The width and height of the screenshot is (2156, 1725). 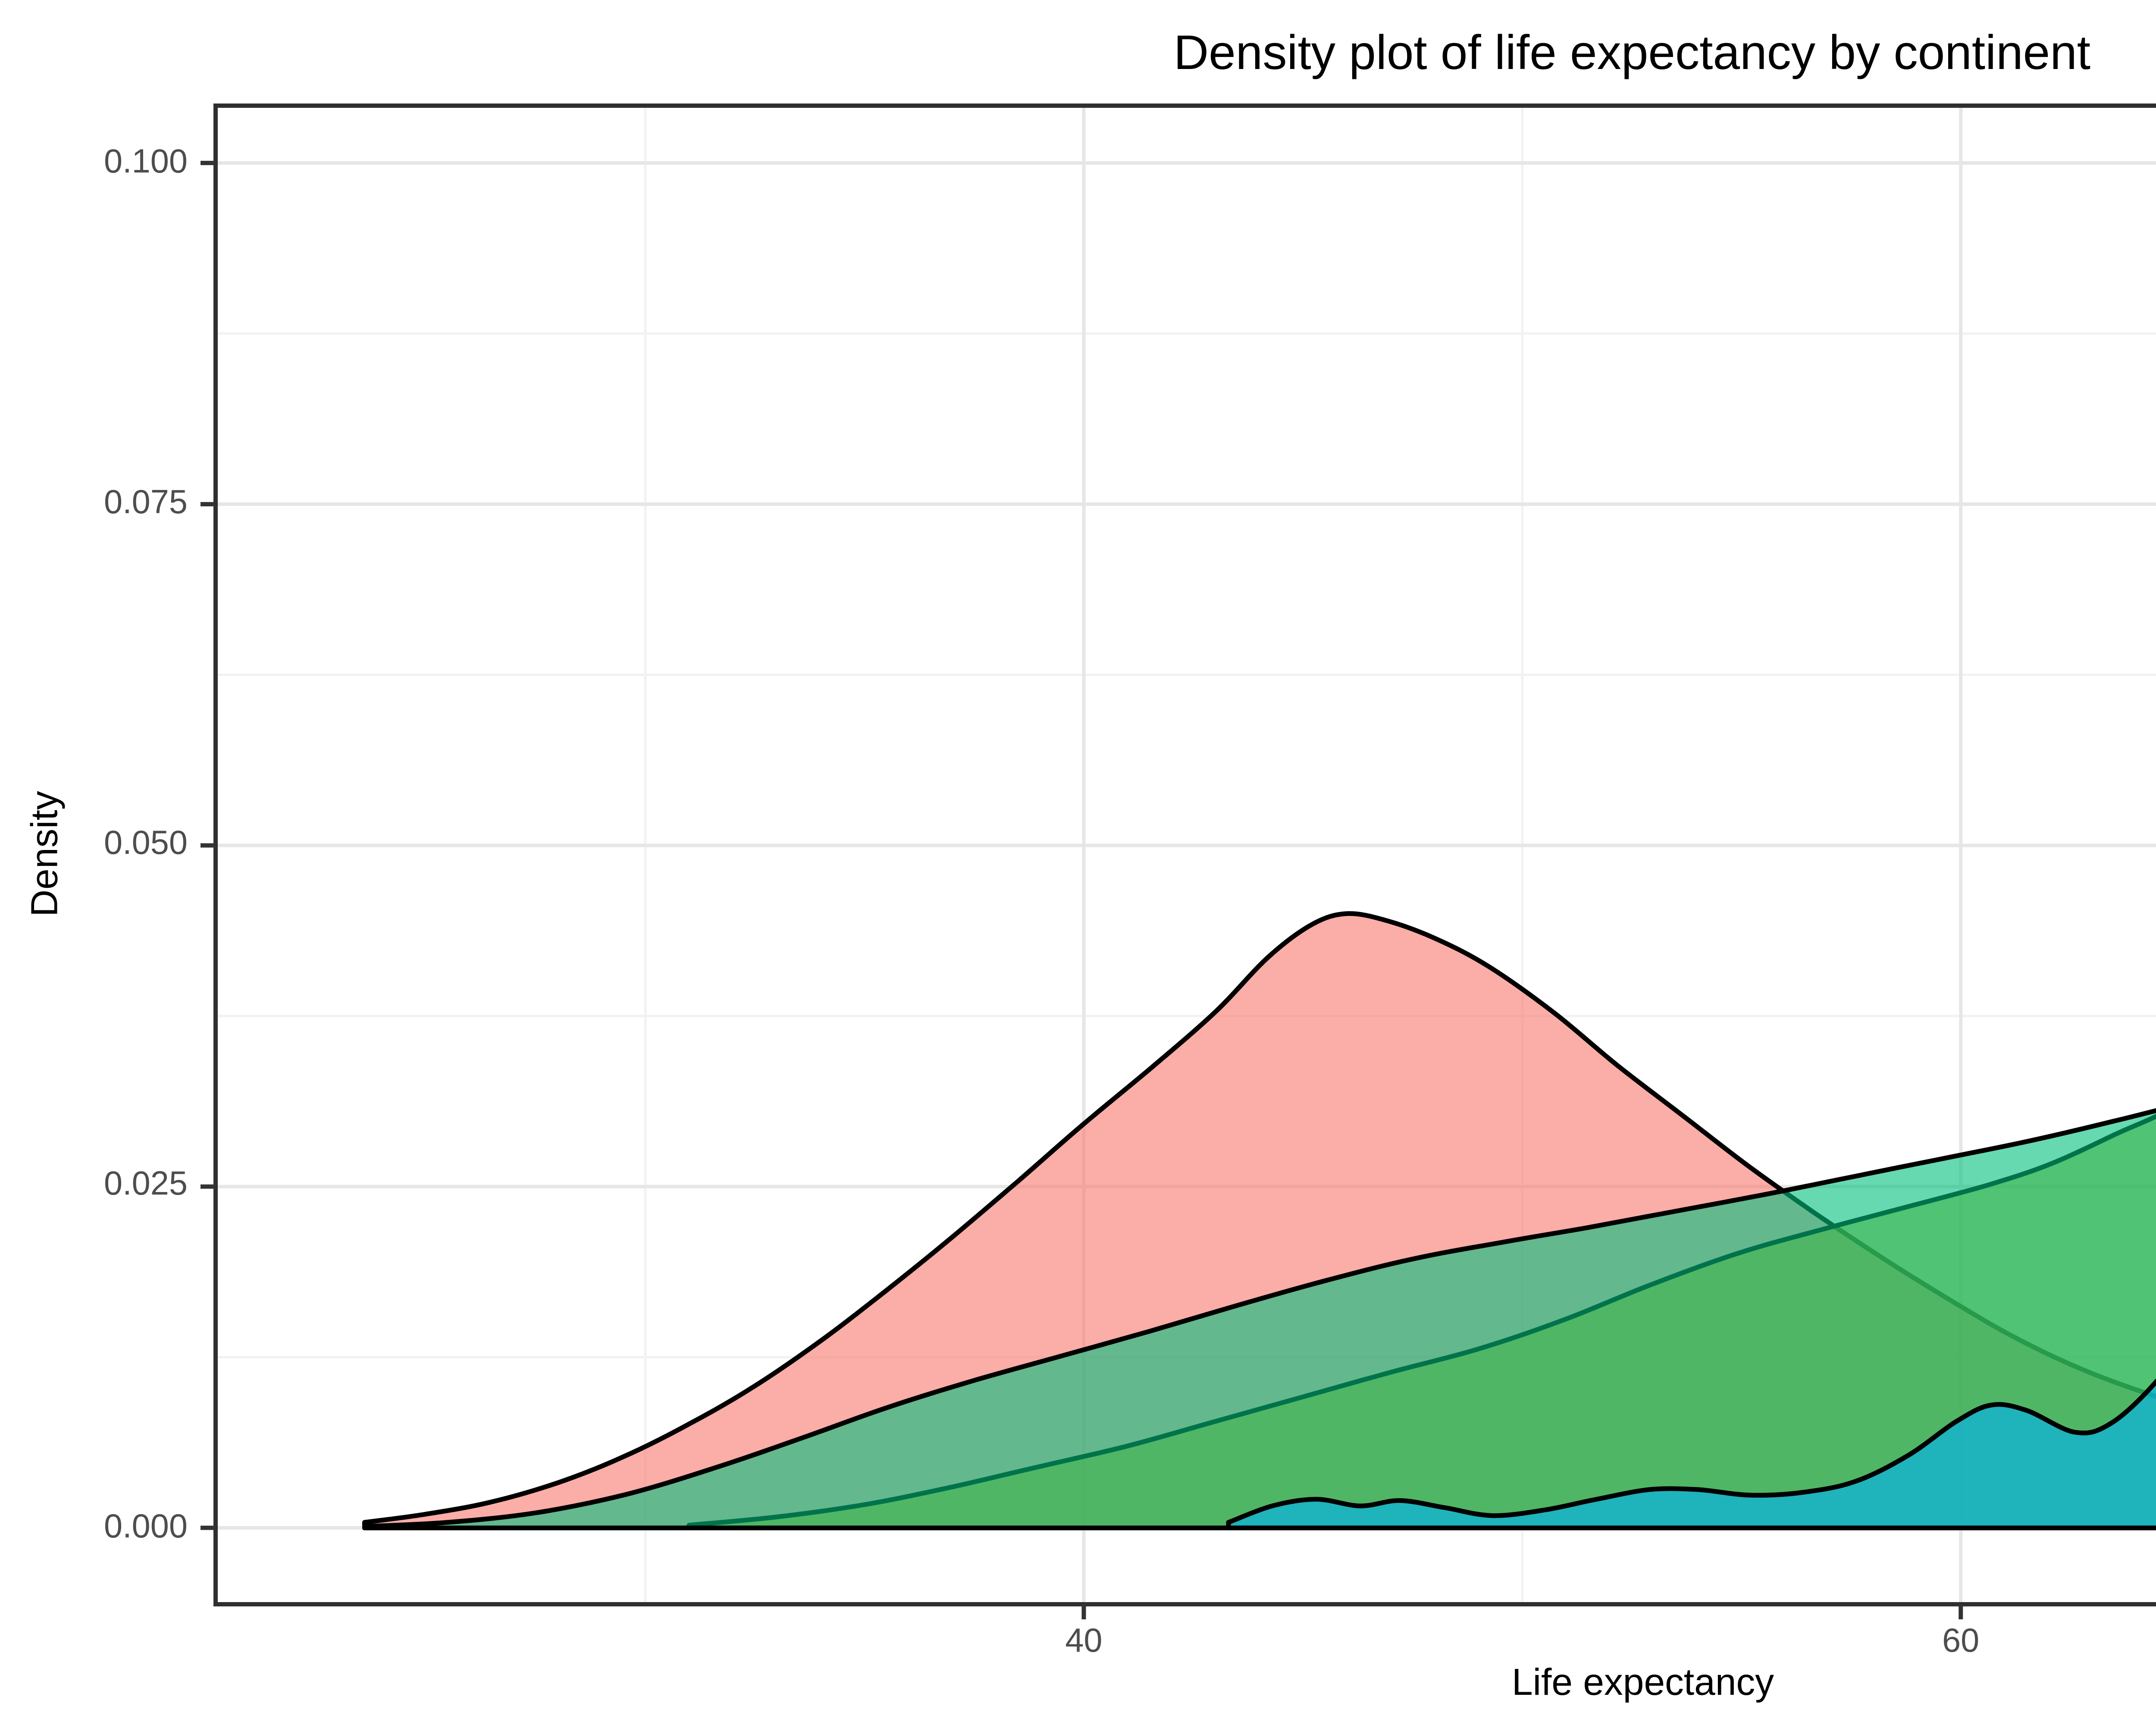 What do you see at coordinates (146, 1527) in the screenshot?
I see `y-tick-label: 0.000` at bounding box center [146, 1527].